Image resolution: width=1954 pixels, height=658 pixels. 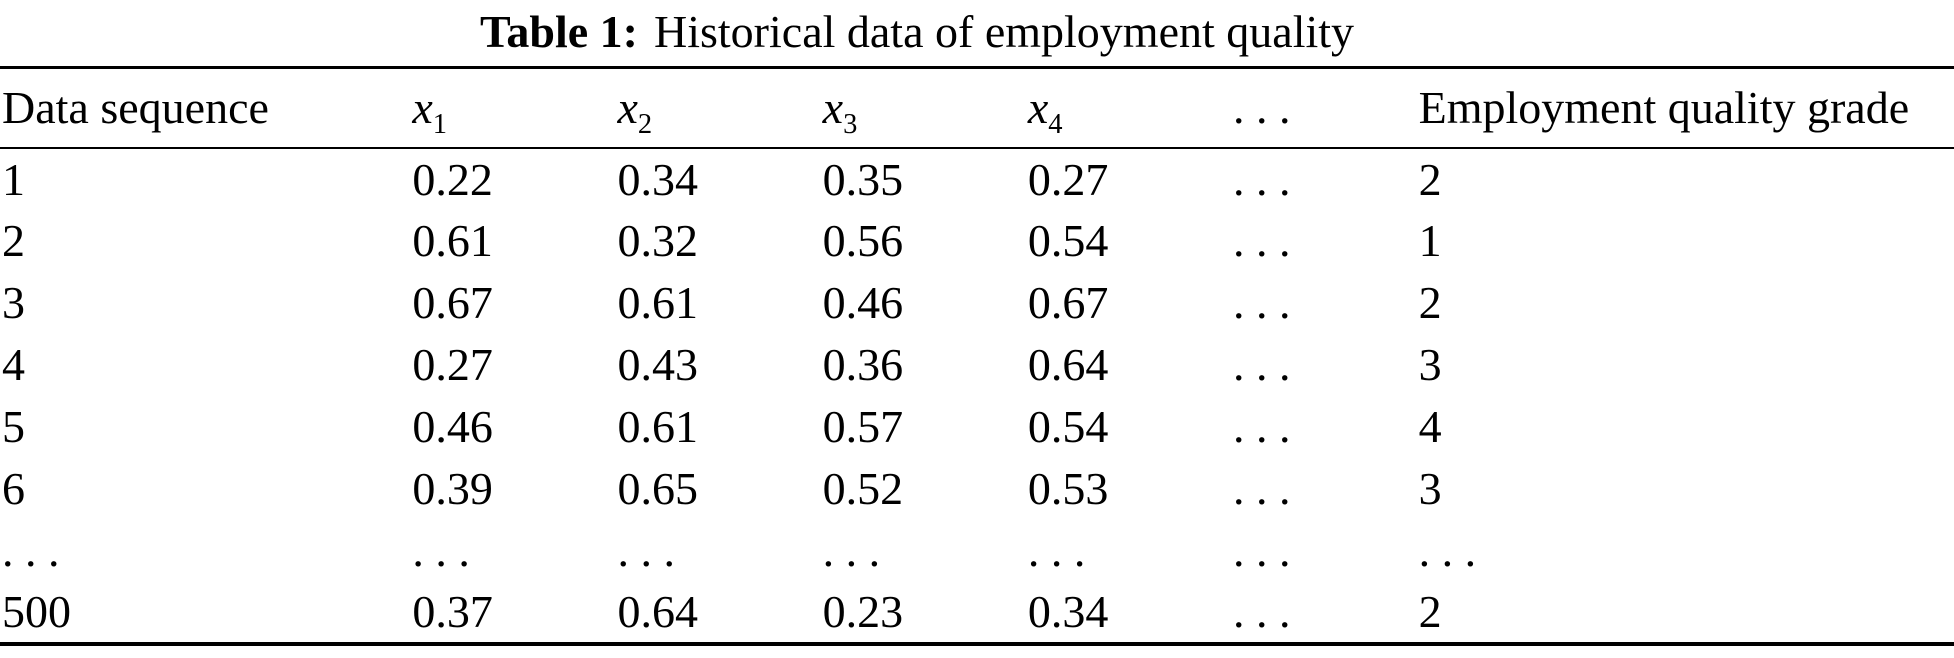 I want to click on column-header-label: Employment quality grade, so click(x=1664, y=108).